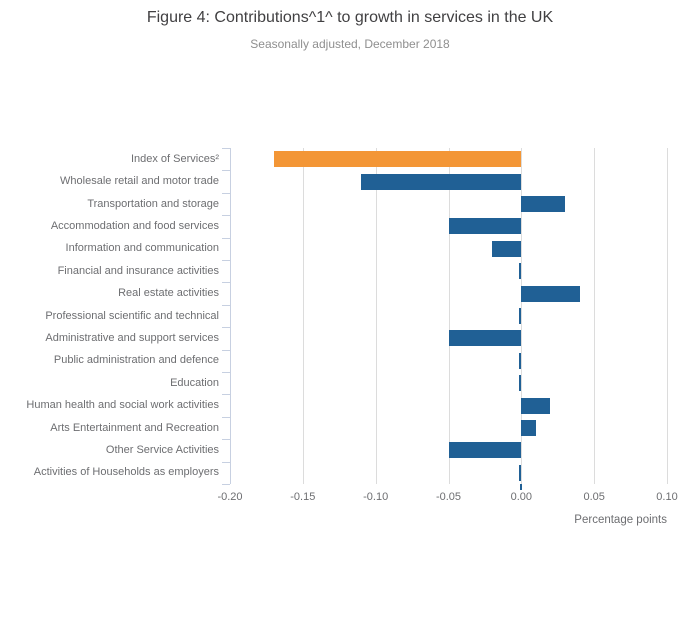 This screenshot has height=635, width=700. What do you see at coordinates (303, 497) in the screenshot?
I see `x-tick-label: -0.15` at bounding box center [303, 497].